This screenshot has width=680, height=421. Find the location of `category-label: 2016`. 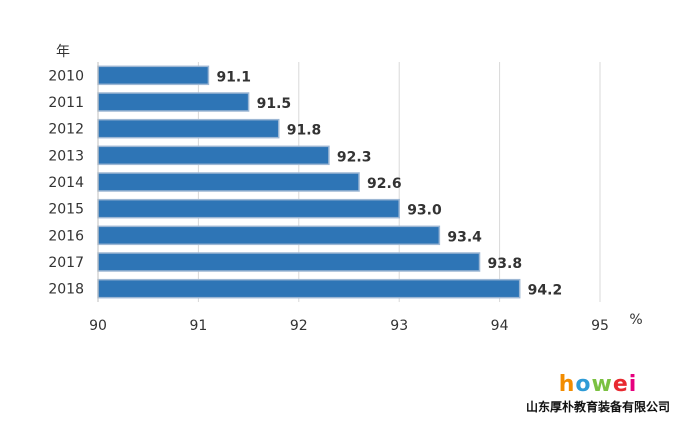

category-label: 2016 is located at coordinates (66, 236).